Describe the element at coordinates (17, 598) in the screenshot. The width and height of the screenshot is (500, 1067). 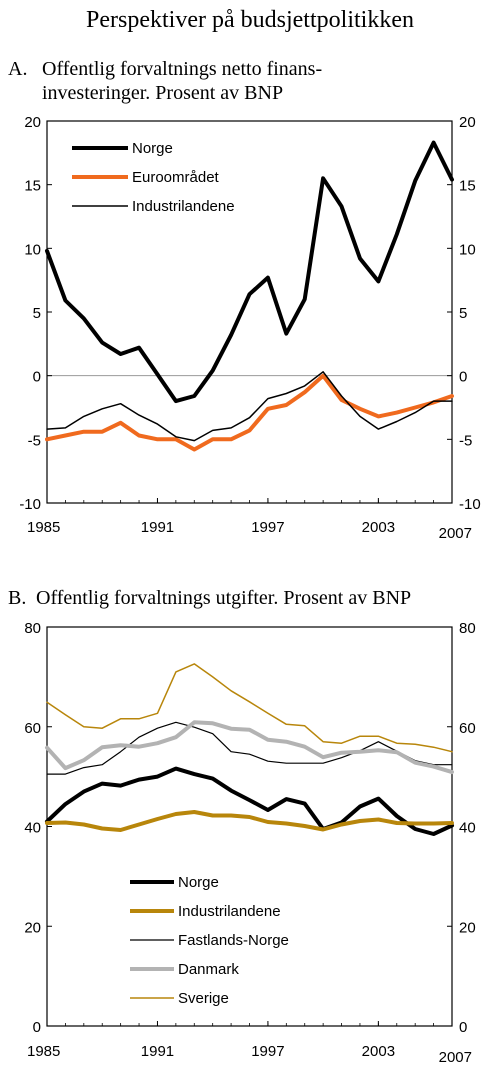
I see `panel-b-label: B.` at that location.